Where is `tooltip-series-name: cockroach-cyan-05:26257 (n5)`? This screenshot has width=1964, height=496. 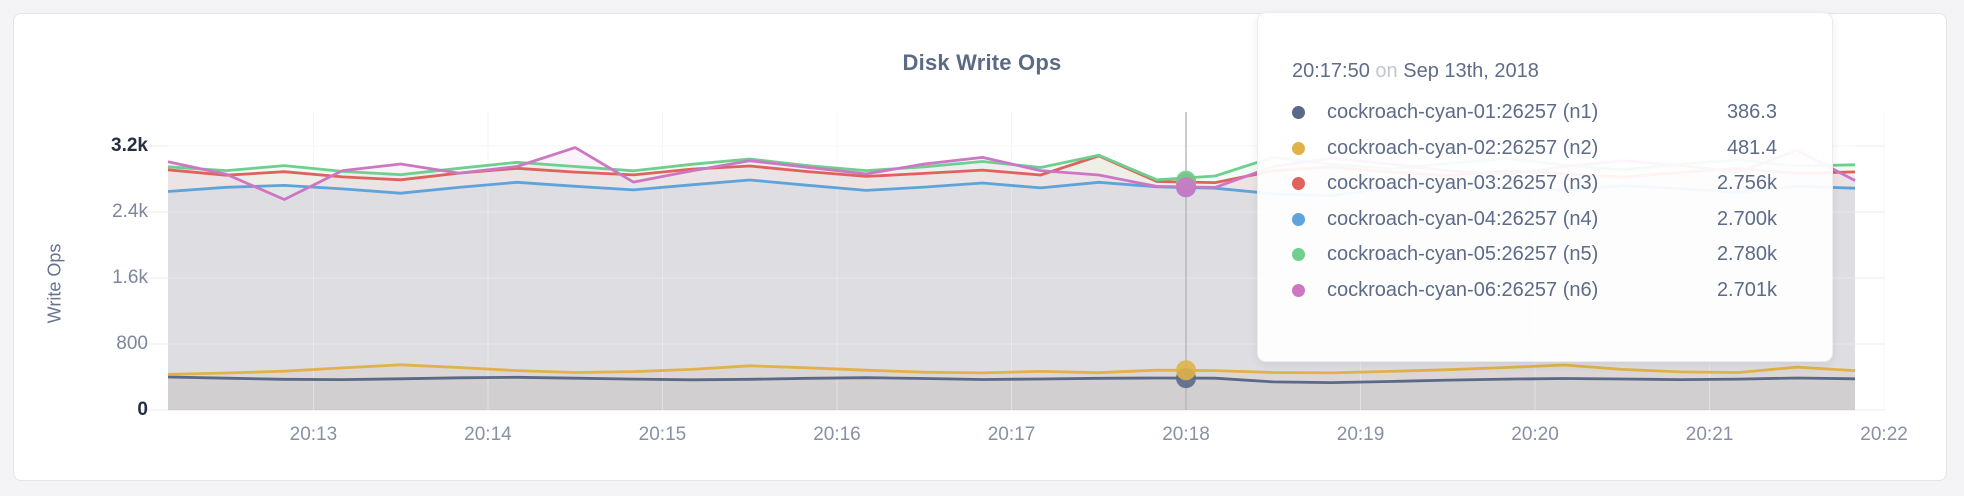
tooltip-series-name: cockroach-cyan-05:26257 (n5) is located at coordinates (1463, 254).